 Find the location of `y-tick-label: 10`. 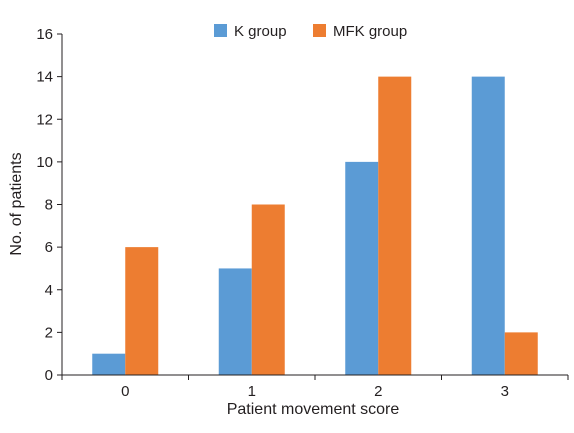

y-tick-label: 10 is located at coordinates (44, 162).